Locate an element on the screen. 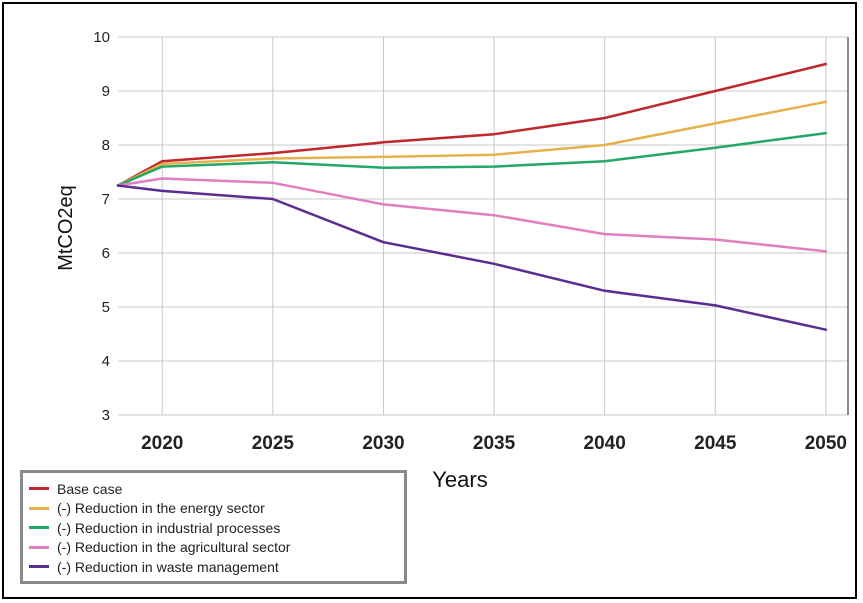 The width and height of the screenshot is (863, 603). y-tick-label: 7 is located at coordinates (106, 199).